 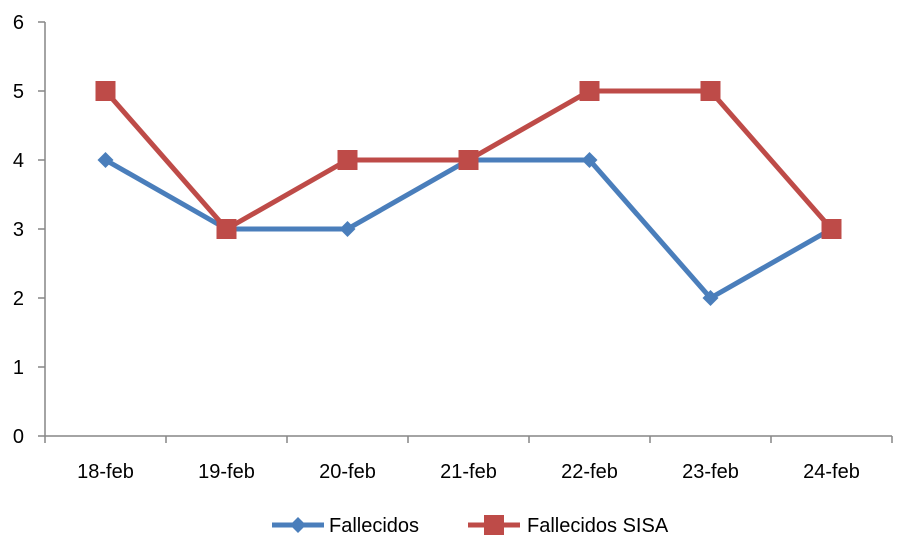 What do you see at coordinates (598, 526) in the screenshot?
I see `legend-label: Fallecidos SISA` at bounding box center [598, 526].